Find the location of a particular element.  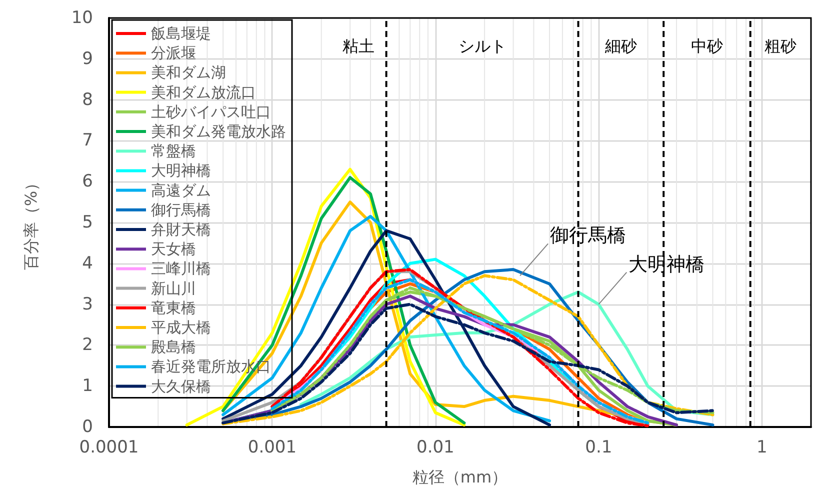

y-axis-title: 百分率（%） is located at coordinates (31, 222).